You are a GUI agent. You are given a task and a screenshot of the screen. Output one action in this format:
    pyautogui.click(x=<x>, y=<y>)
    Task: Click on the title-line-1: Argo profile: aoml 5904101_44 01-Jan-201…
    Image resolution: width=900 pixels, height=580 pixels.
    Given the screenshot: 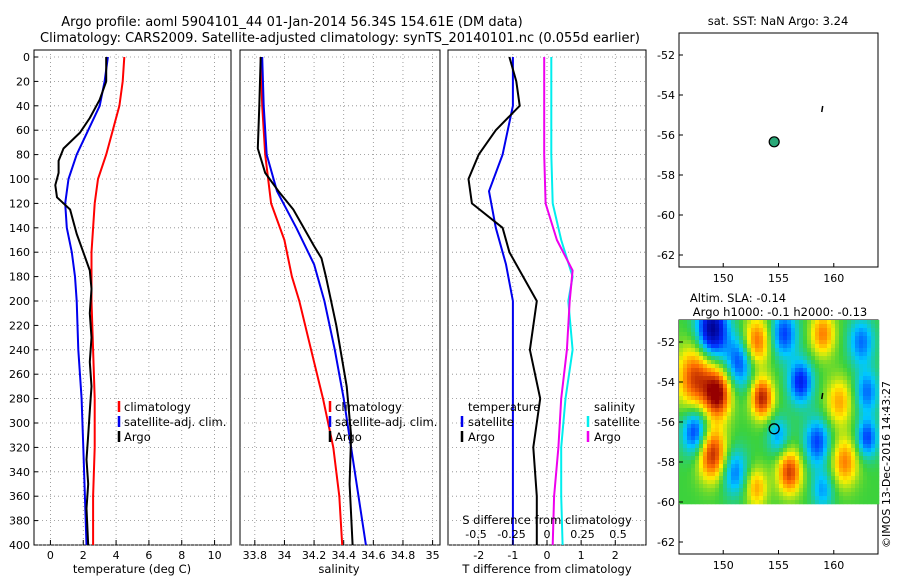 What is the action you would take?
    pyautogui.click(x=291, y=22)
    